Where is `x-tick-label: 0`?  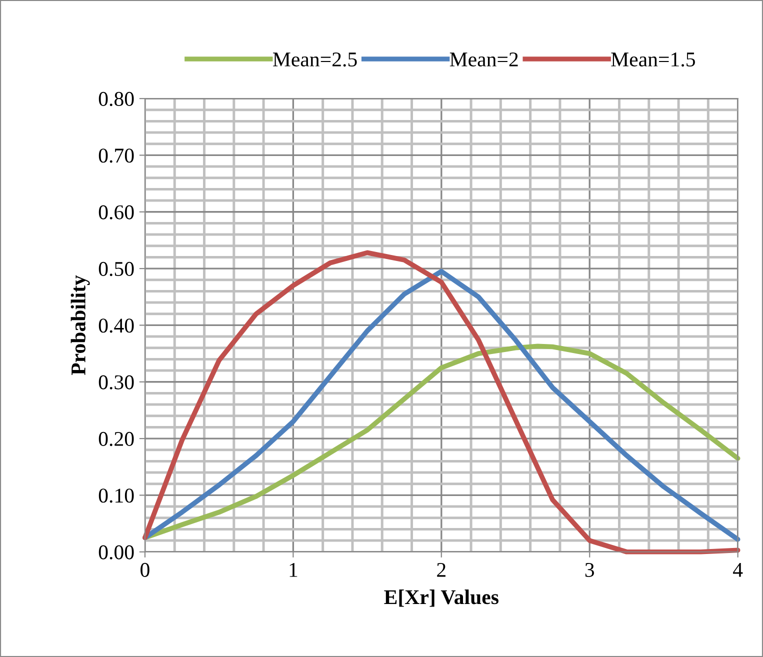
x-tick-label: 0 is located at coordinates (145, 569).